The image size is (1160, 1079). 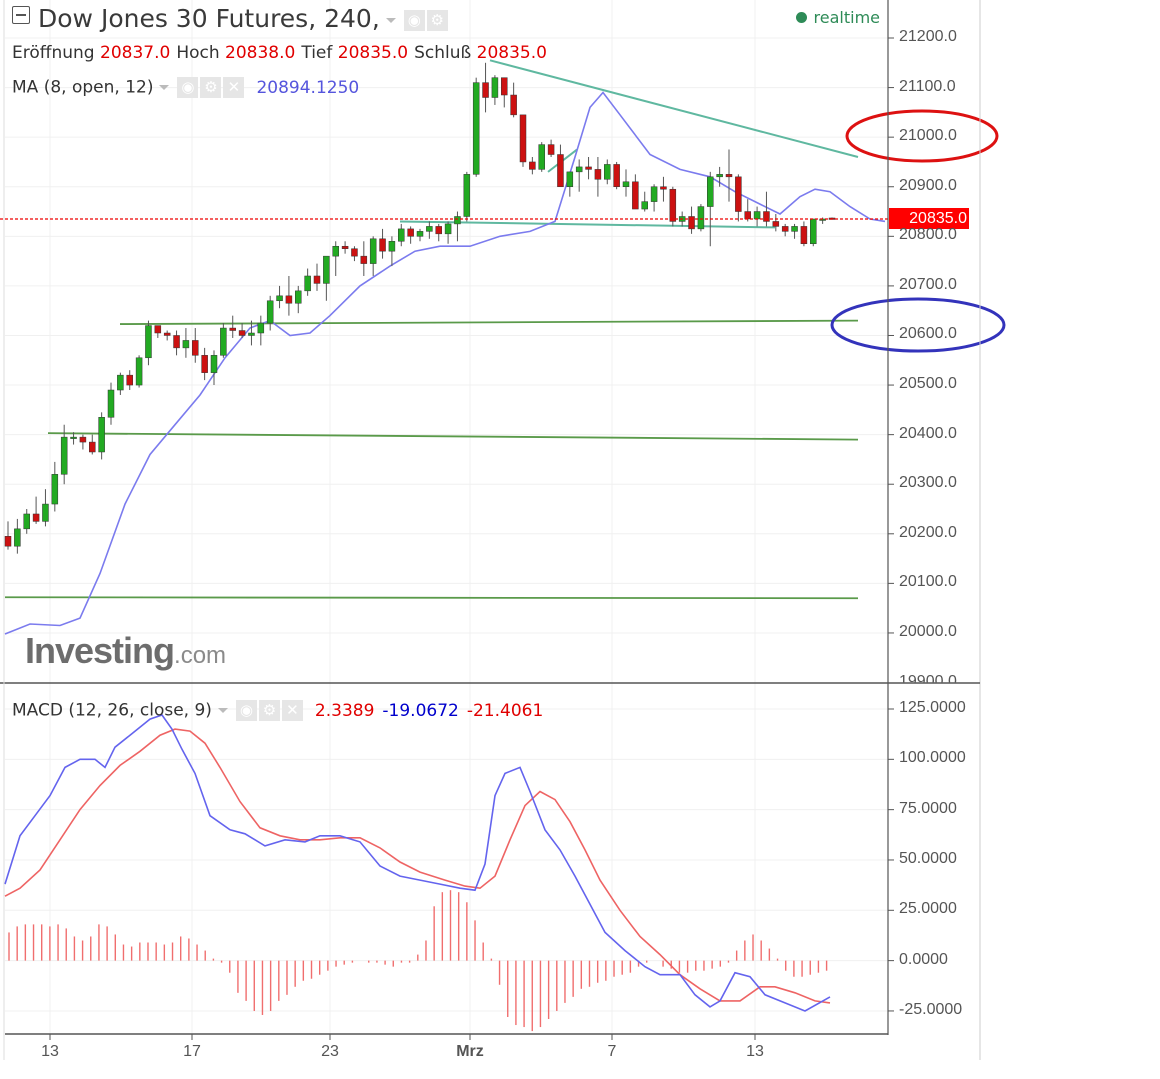 What do you see at coordinates (928, 858) in the screenshot?
I see `macd-tick-label: 50.0000` at bounding box center [928, 858].